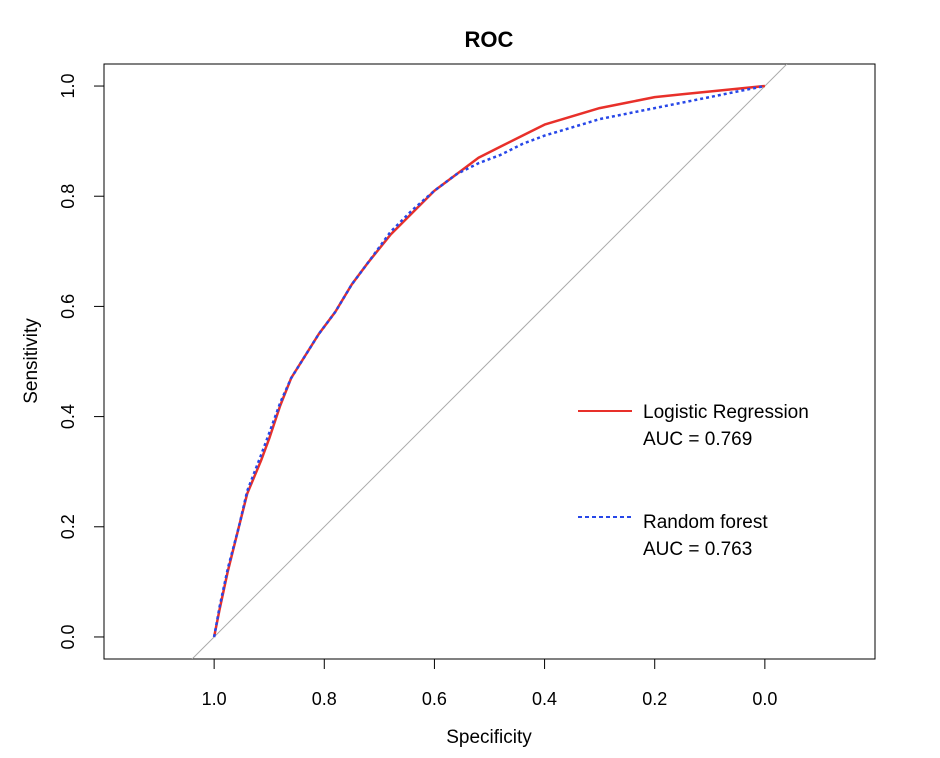  I want to click on y-axis-title: Sensitivity, so click(31, 361).